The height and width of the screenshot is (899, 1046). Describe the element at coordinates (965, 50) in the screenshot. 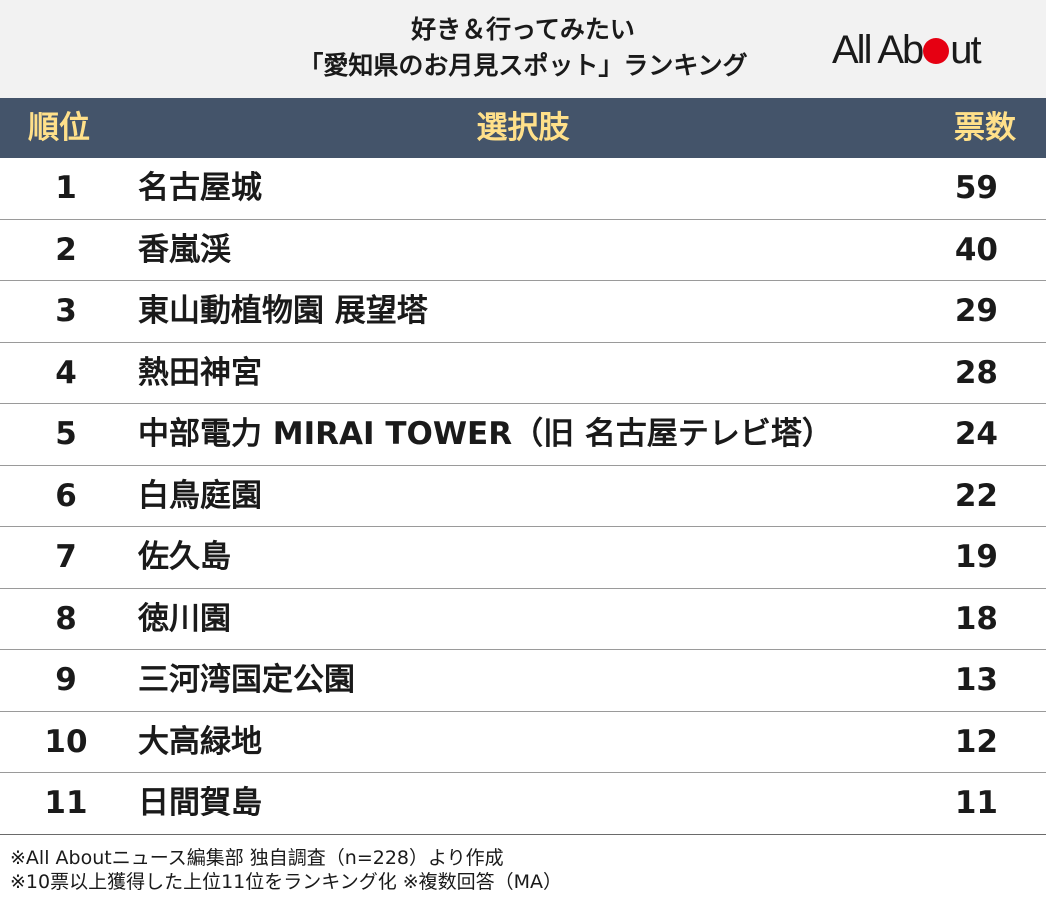

I see `logo-text-right: ut` at that location.